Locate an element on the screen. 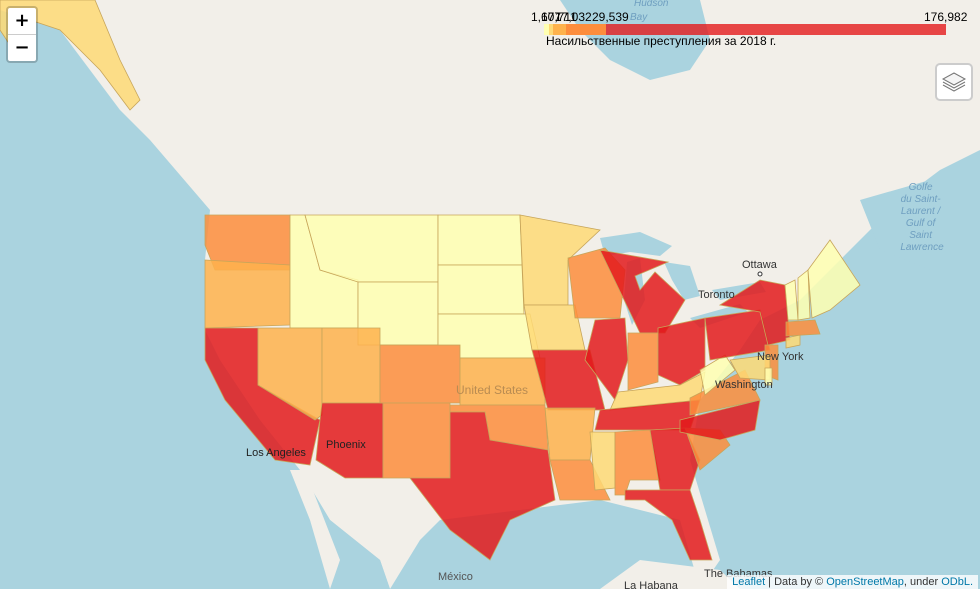 This screenshot has width=980, height=589. state-indiana is located at coordinates (643, 361).